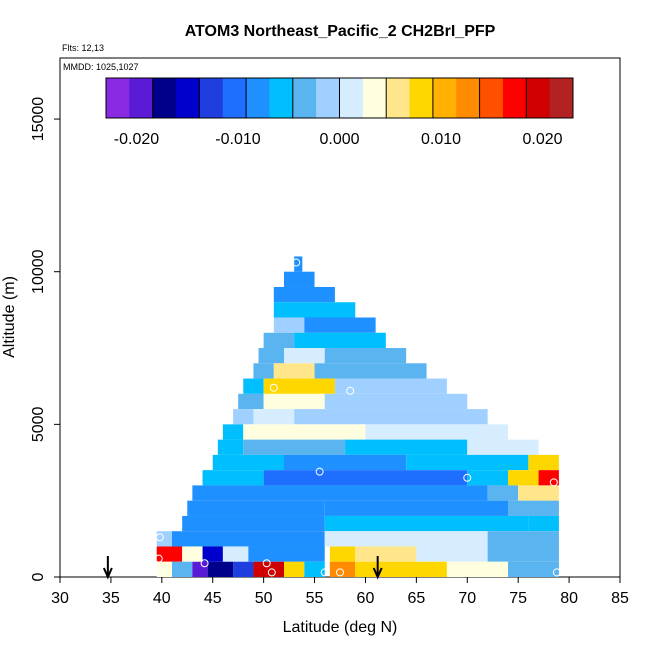 The height and width of the screenshot is (650, 650). Describe the element at coordinates (38, 271) in the screenshot. I see `y-tick-label-2: 10000` at that location.